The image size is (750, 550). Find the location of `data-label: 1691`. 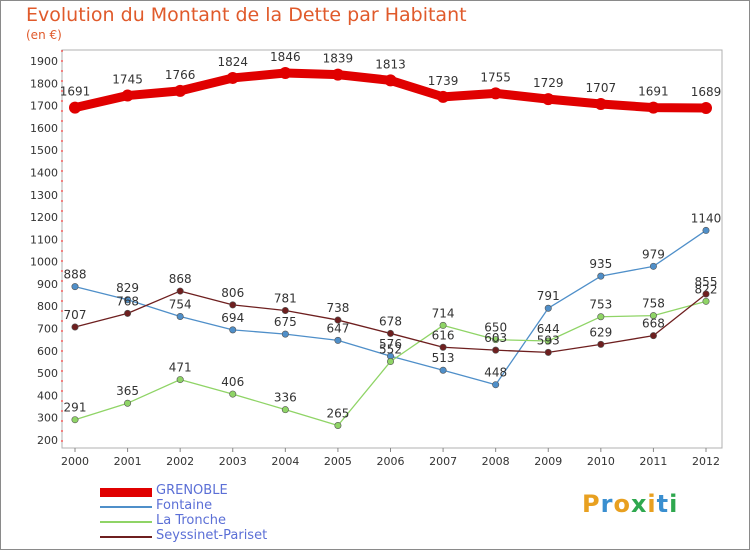

data-label: 1691 is located at coordinates (653, 92).